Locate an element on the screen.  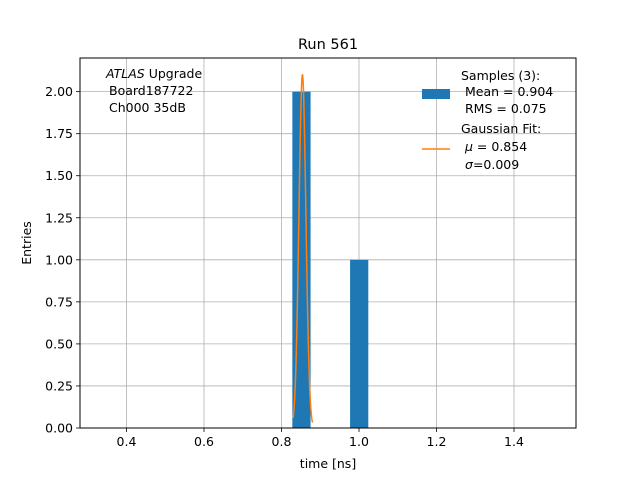
y-tick-label: 1.75 is located at coordinates (59, 133).